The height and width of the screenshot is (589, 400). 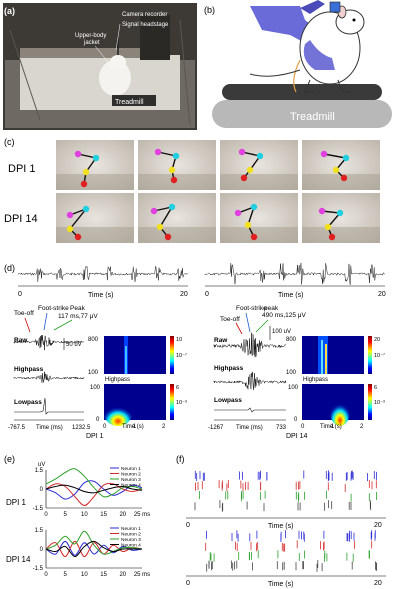 What do you see at coordinates (49, 406) in the screenshot?
I see `lowpass-trace-left` at bounding box center [49, 406].